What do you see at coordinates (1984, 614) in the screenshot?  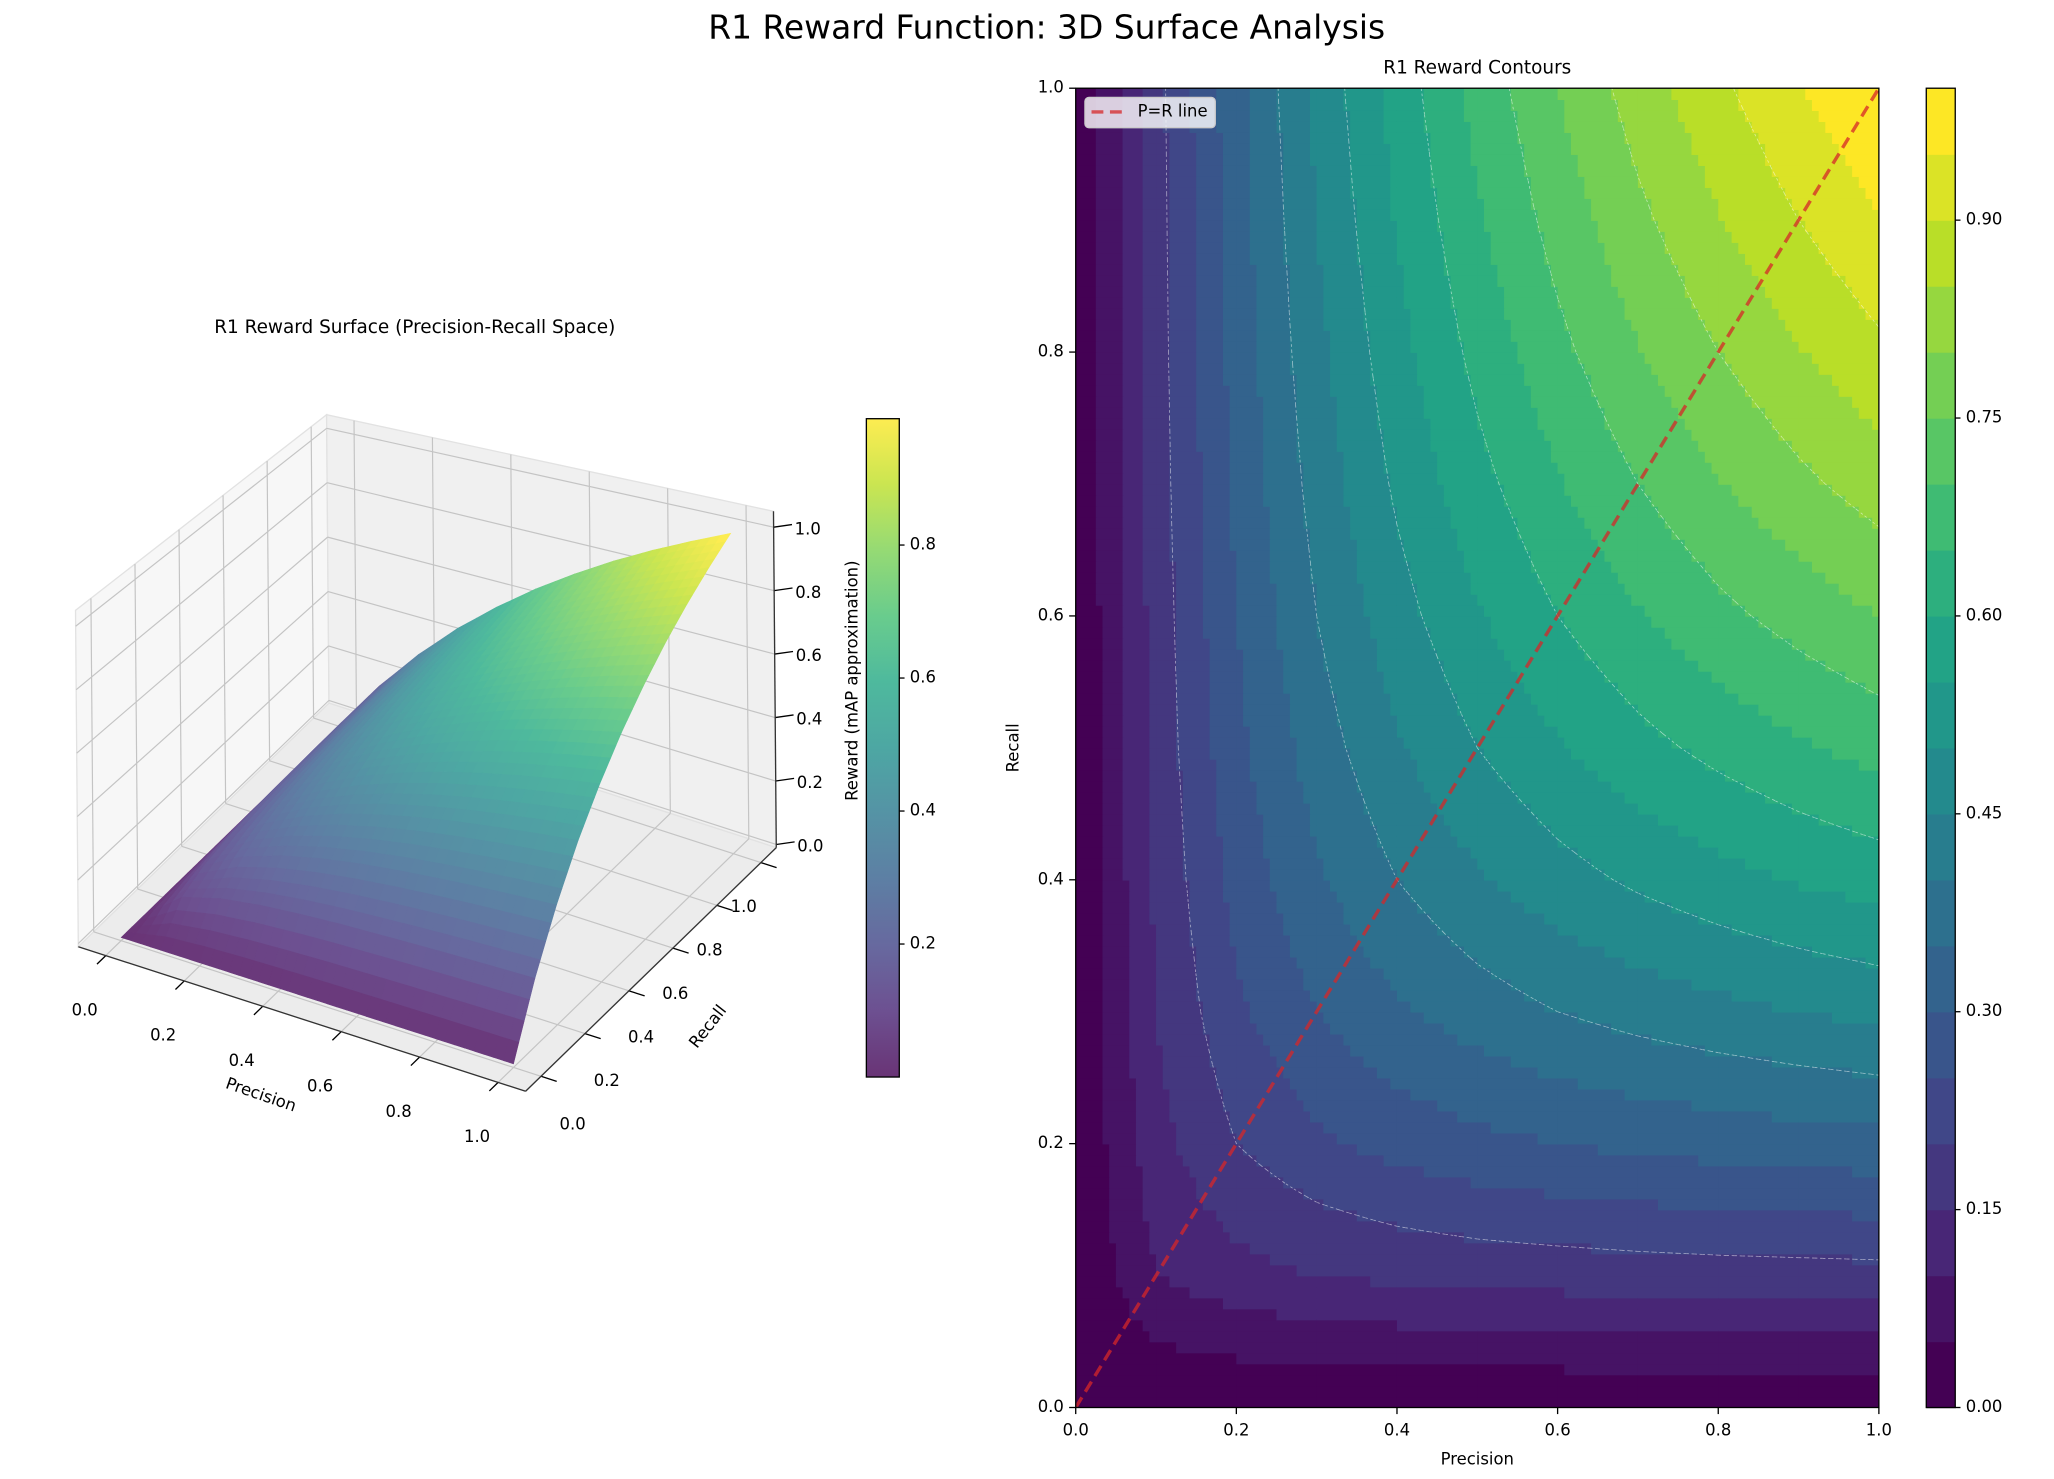 I see `colorbar-tick-label: 0.60` at bounding box center [1984, 614].